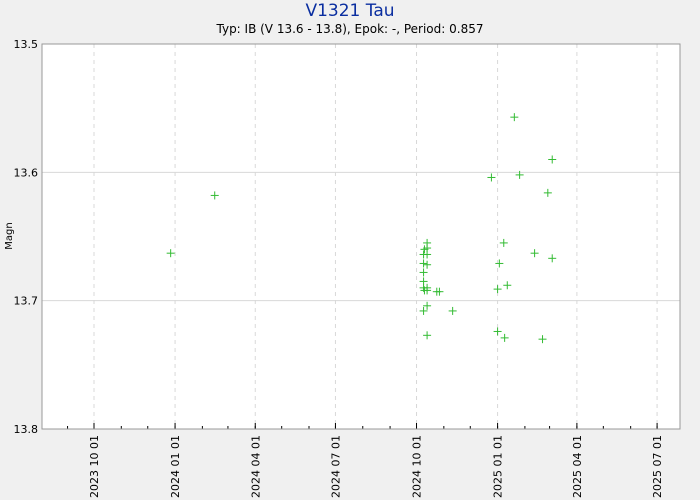 This screenshot has height=500, width=700. What do you see at coordinates (417, 466) in the screenshot?
I see `x-tick-label: 2024 10 01` at bounding box center [417, 466].